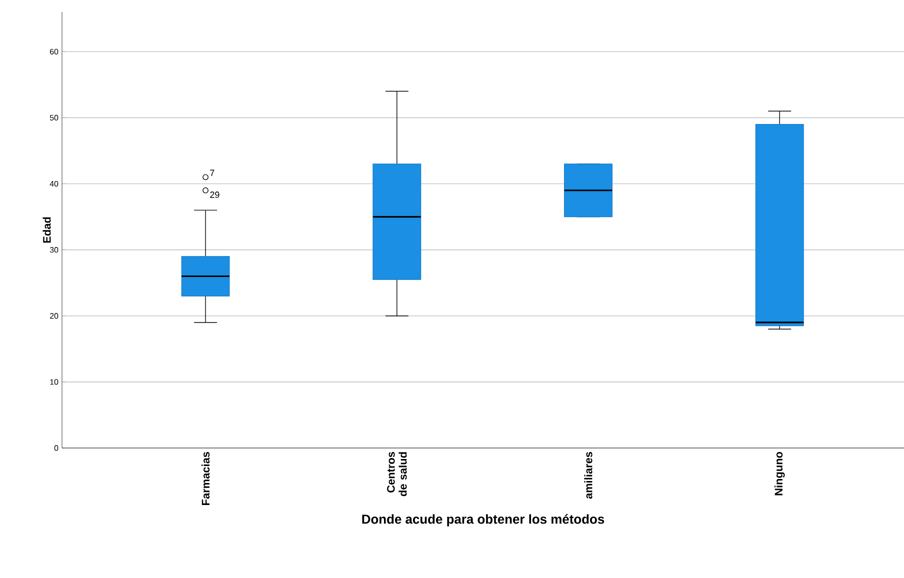 The height and width of the screenshot is (578, 904). I want to click on x-tick-label: Centros de salud, so click(397, 474).